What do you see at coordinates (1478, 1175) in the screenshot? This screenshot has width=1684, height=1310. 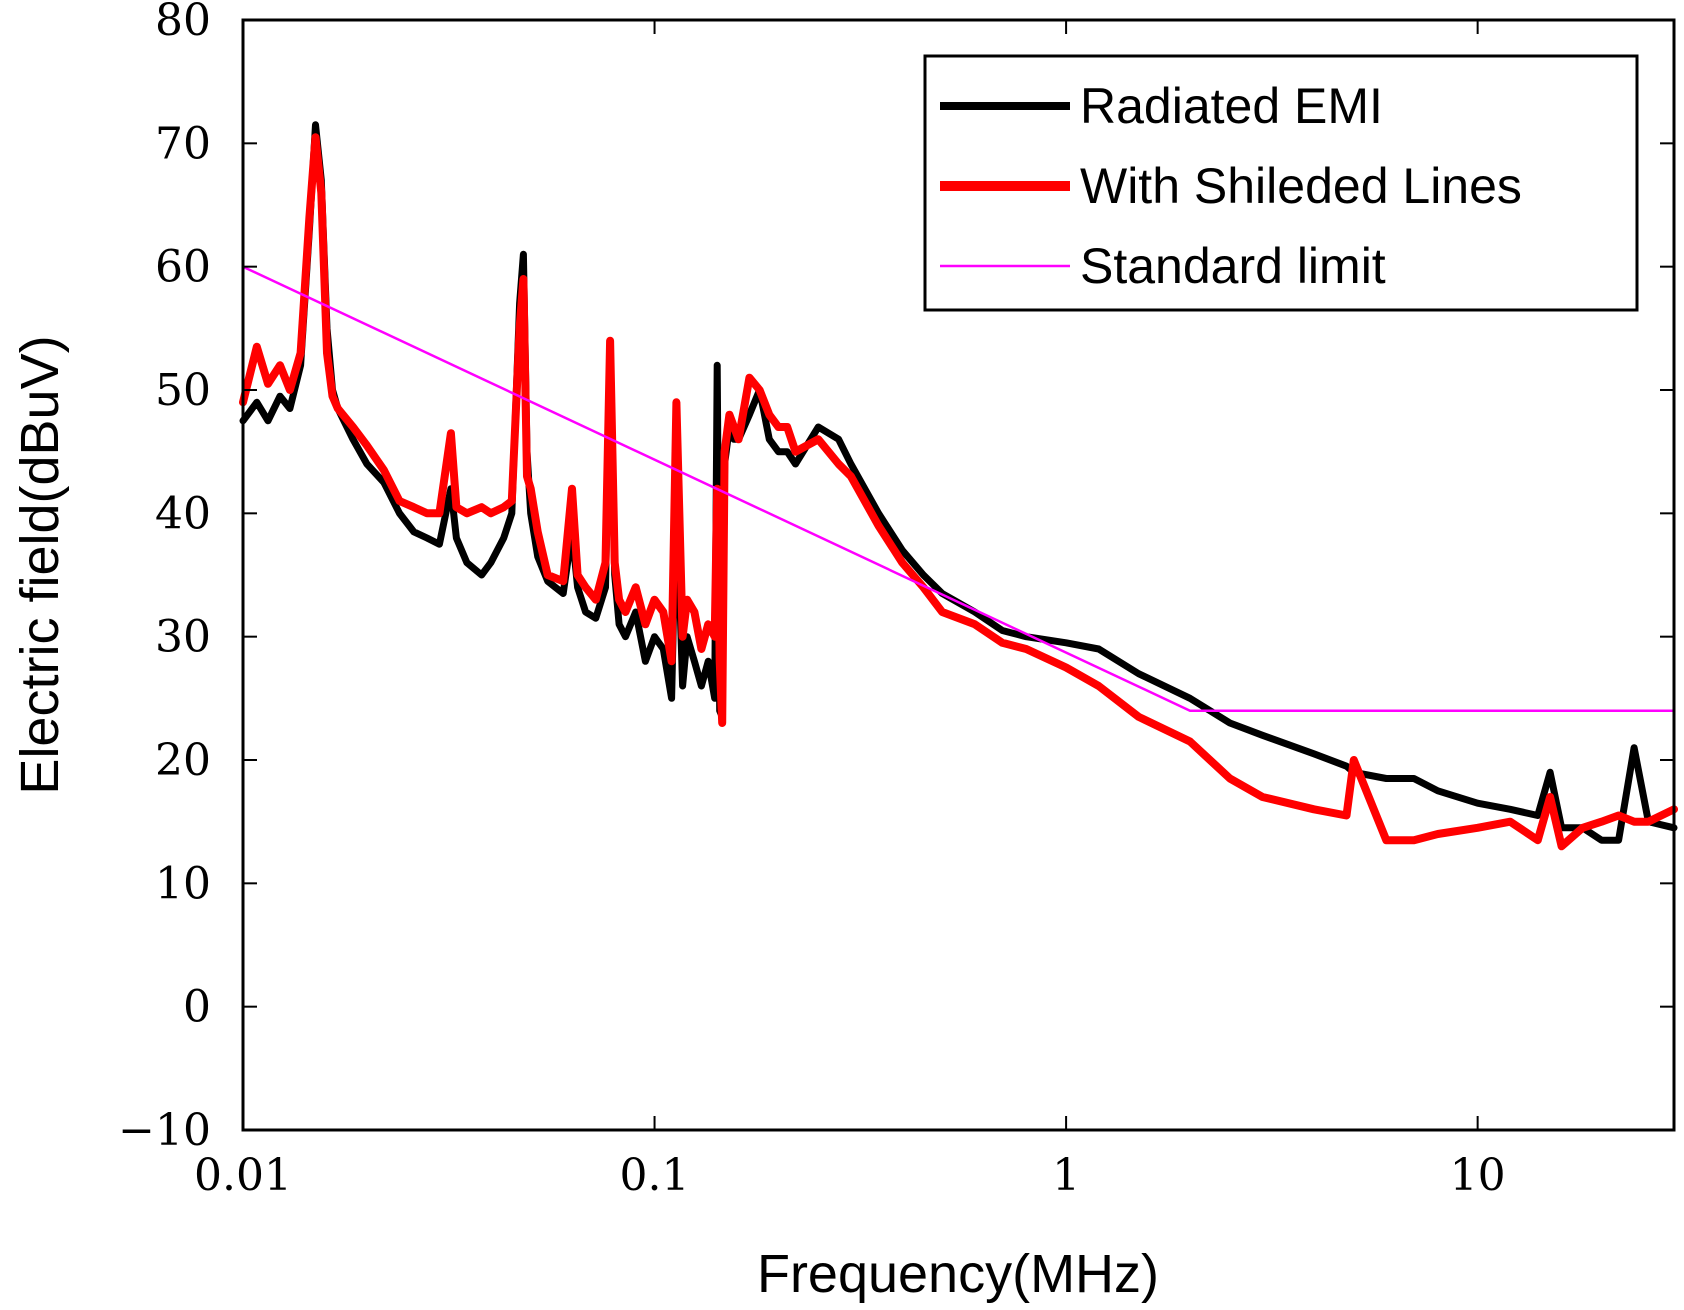 I see `x-tick-label-3: 10` at bounding box center [1478, 1175].